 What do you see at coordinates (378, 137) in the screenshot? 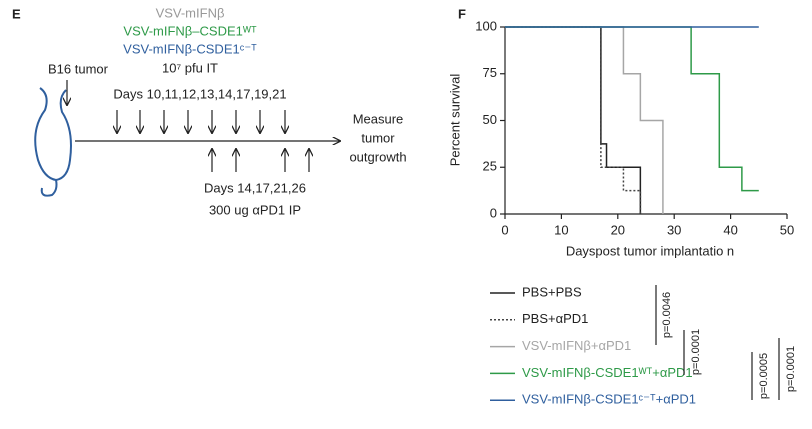
I see `outcome: tumor` at bounding box center [378, 137].